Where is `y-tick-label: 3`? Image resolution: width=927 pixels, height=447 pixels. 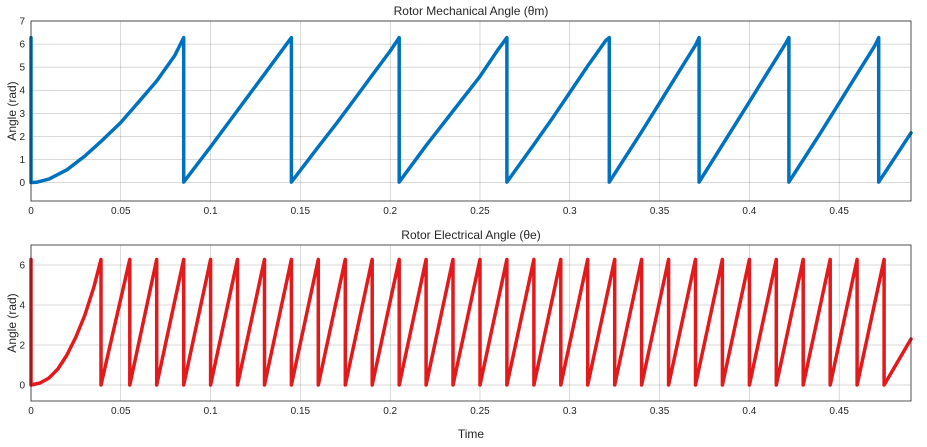
y-tick-label: 3 is located at coordinates (22, 114).